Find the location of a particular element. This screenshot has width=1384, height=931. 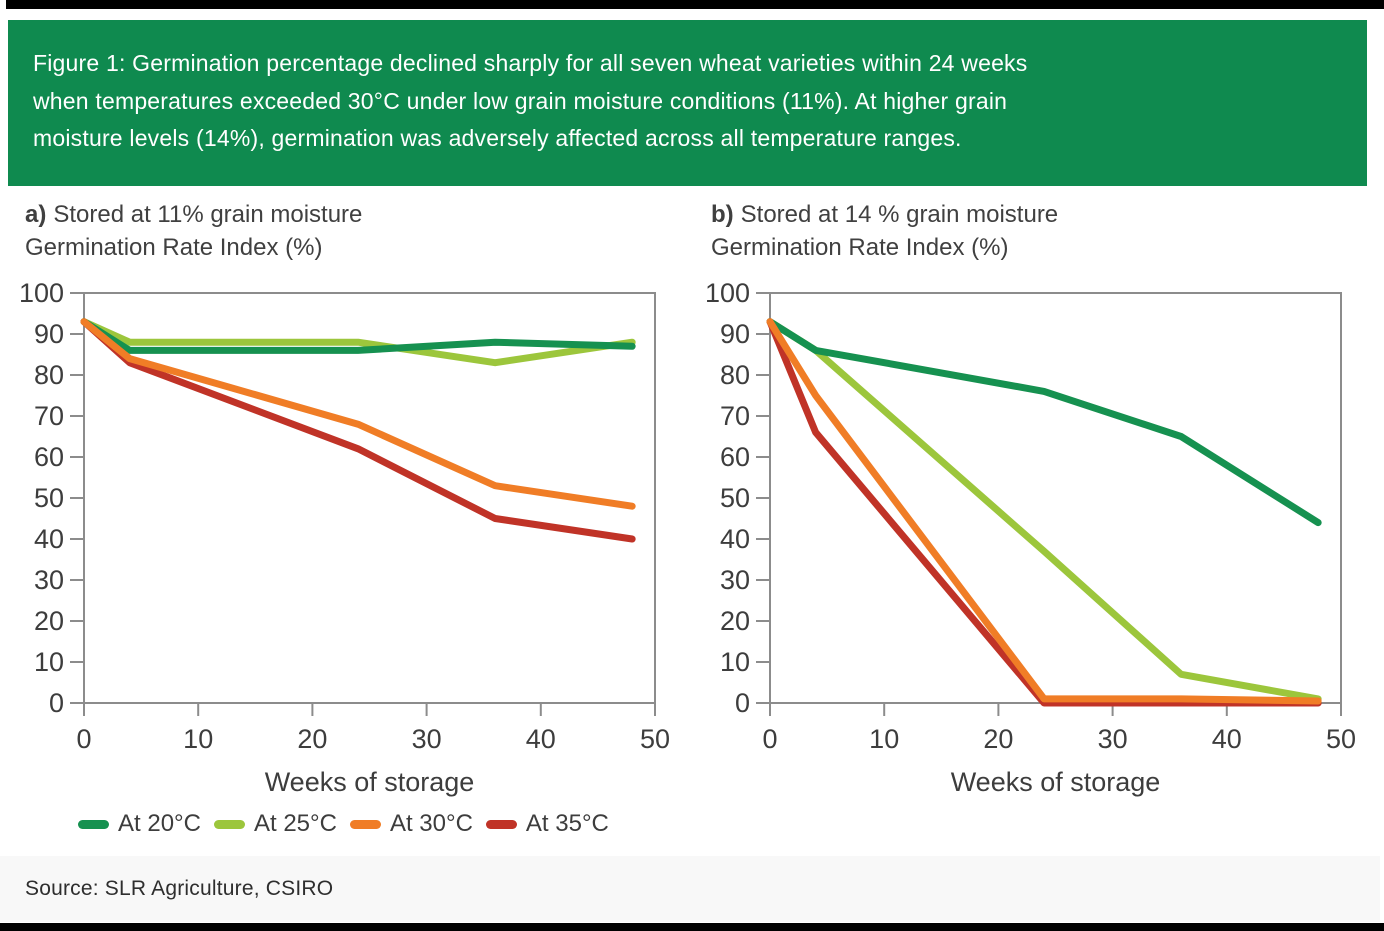

chart-b-y-axis-title: Germination Rate Index (%) is located at coordinates (860, 247).